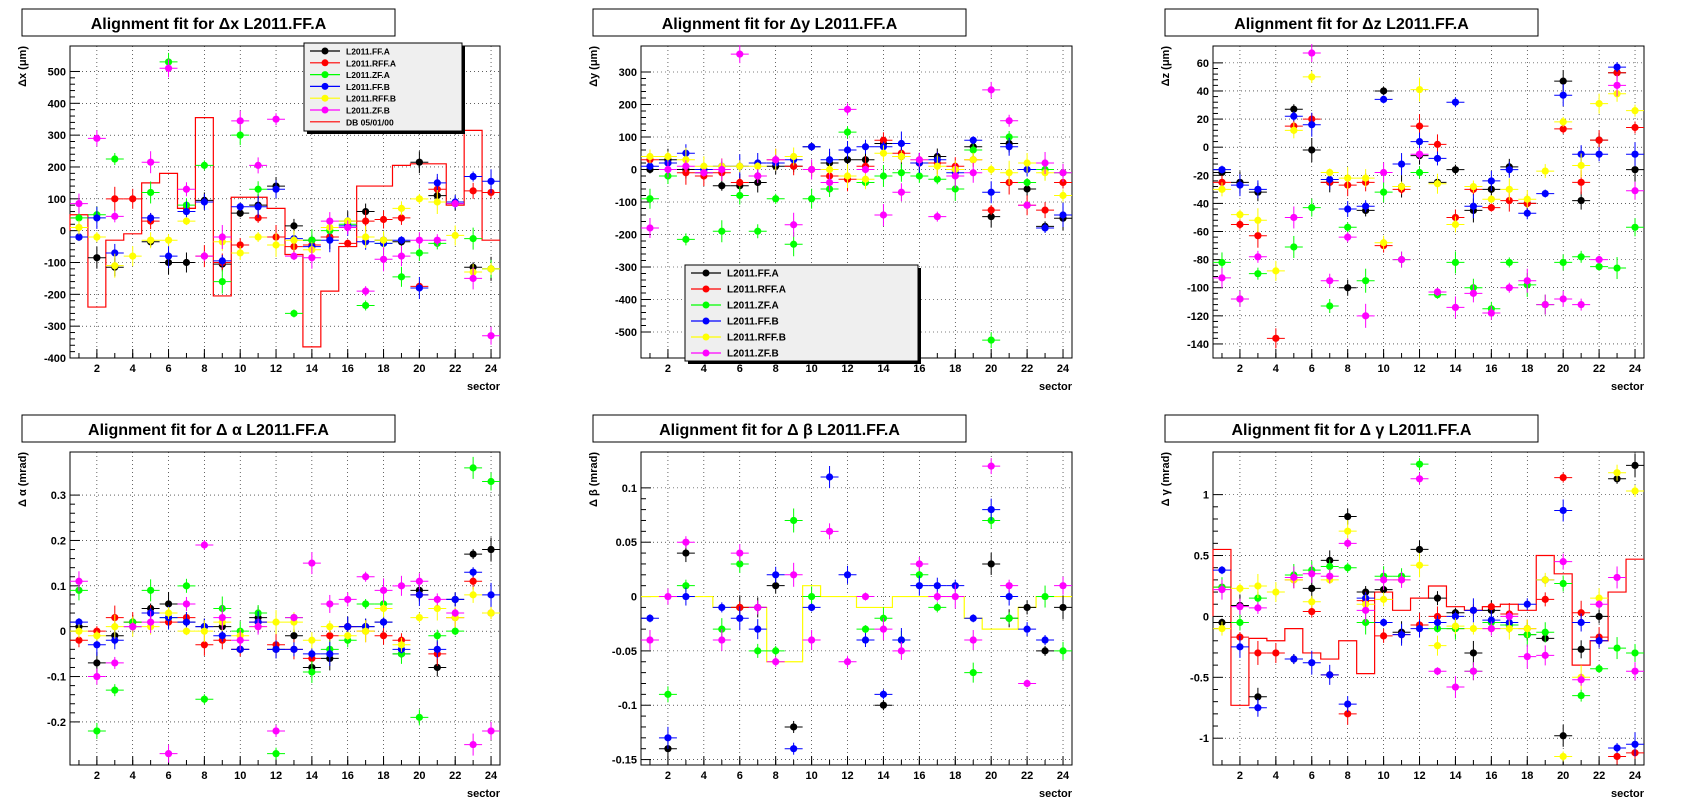 Image resolution: width=1689 pixels, height=802 pixels. Describe the element at coordinates (847, 776) in the screenshot. I see `x-tick-label: 12` at that location.